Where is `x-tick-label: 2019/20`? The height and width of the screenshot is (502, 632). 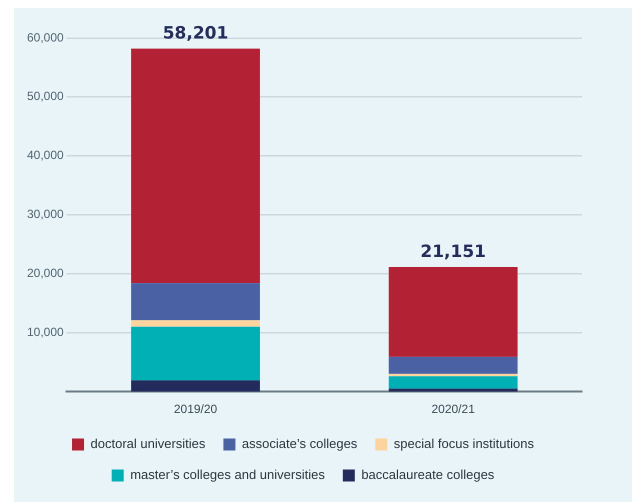
x-tick-label: 2019/20 is located at coordinates (196, 409).